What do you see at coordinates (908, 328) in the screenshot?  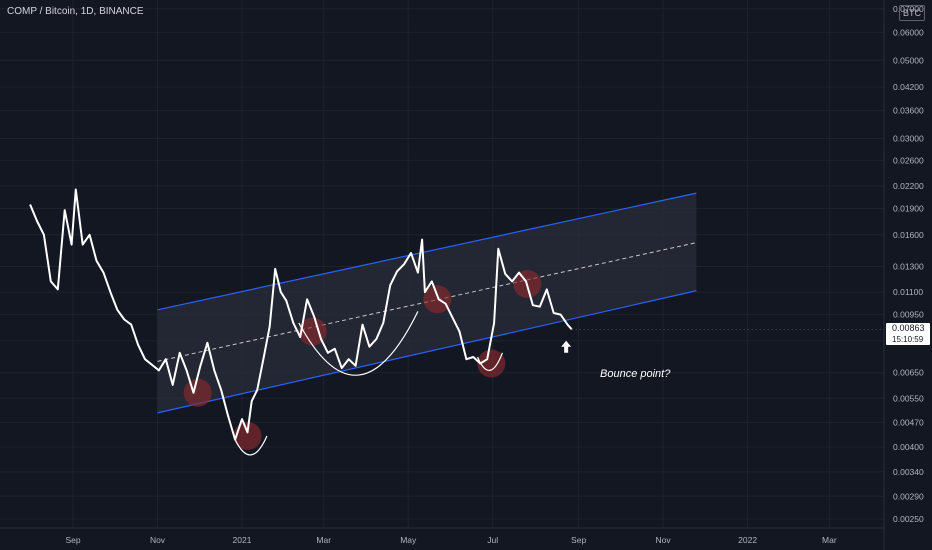 I see `current-price-value: 0.00863` at bounding box center [908, 328].